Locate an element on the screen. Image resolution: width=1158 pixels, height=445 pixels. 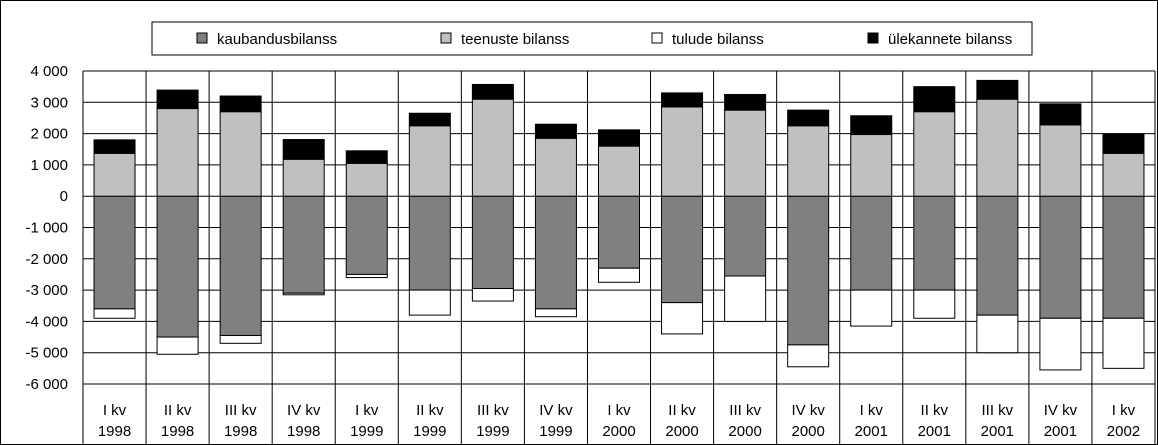
legend-label: tulude bilanss is located at coordinates (718, 39).